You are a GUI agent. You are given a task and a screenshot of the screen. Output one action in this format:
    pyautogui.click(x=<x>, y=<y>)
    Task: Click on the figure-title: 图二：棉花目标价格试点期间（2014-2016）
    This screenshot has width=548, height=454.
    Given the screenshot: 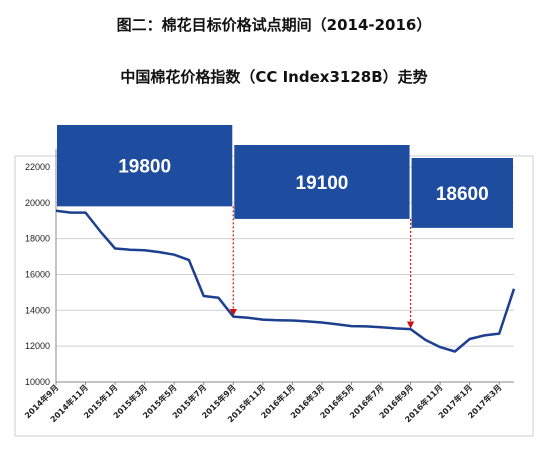 What is the action you would take?
    pyautogui.click(x=274, y=25)
    